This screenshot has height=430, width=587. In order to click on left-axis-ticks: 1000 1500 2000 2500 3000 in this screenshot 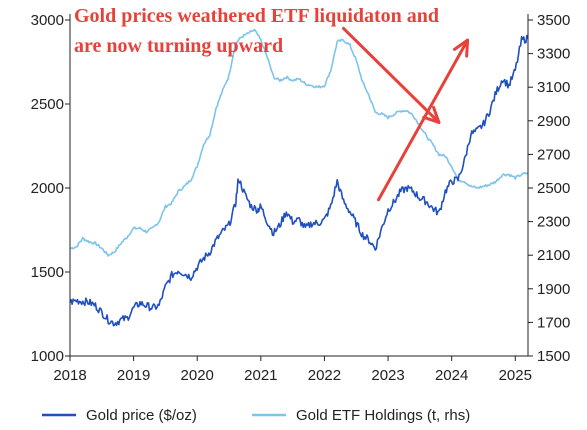, I will do `click(50, 188)`.